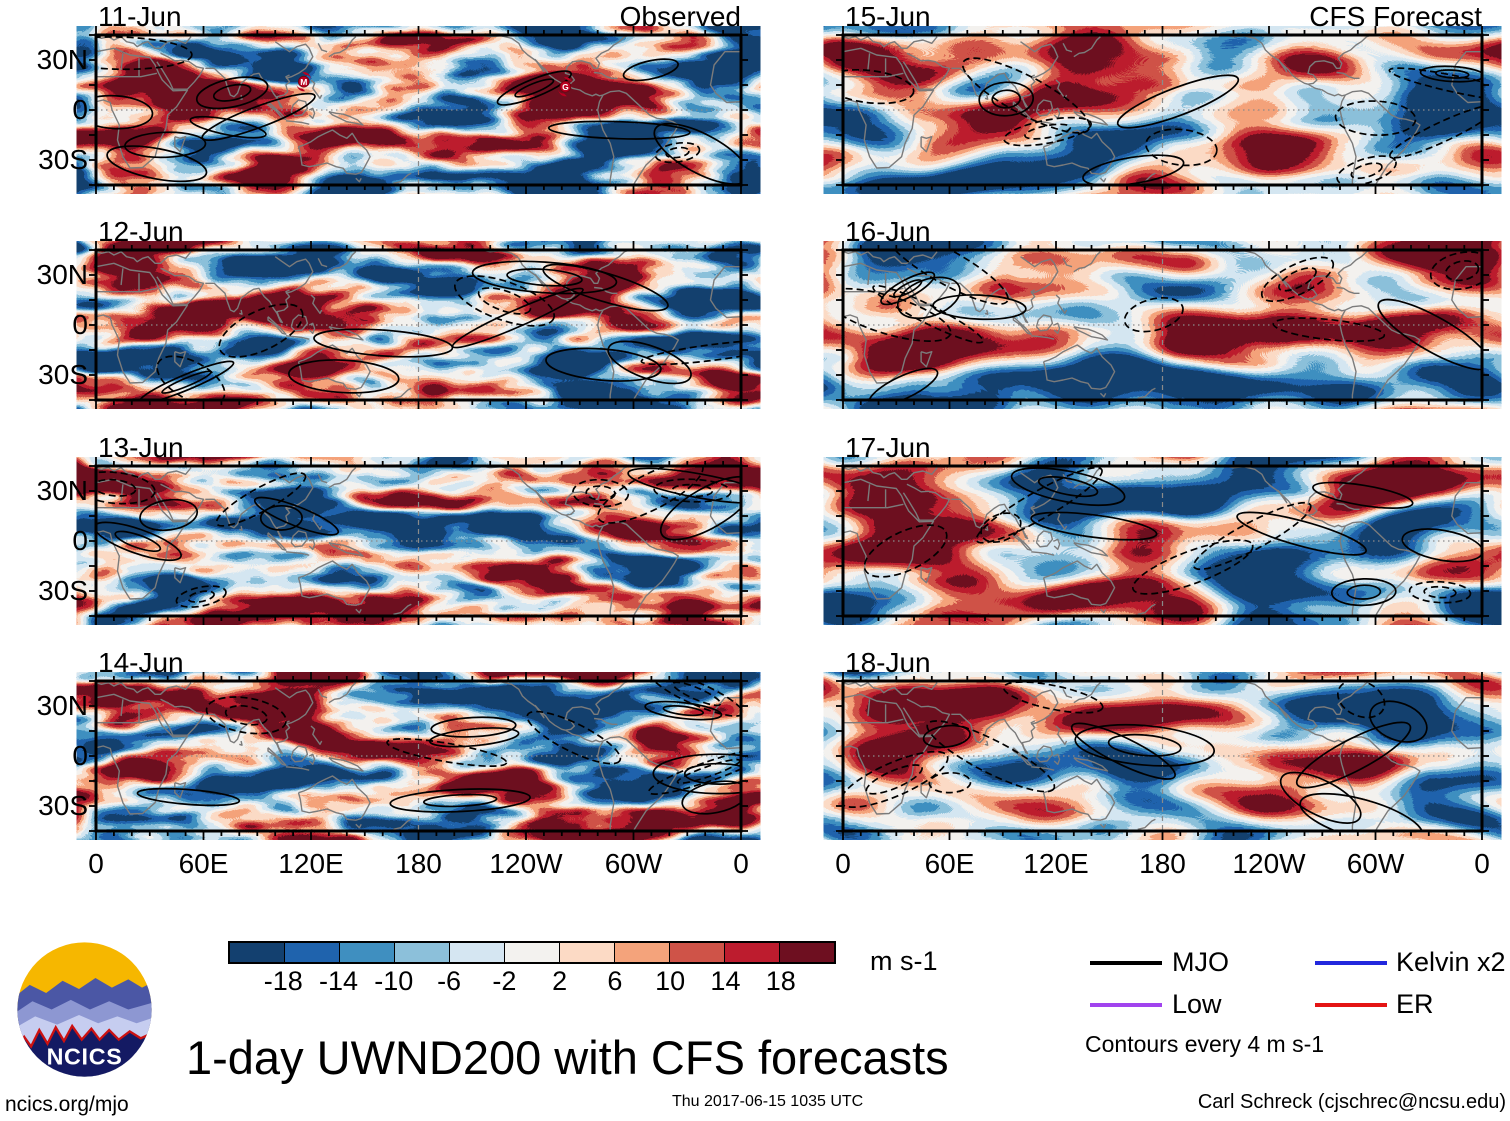 The height and width of the screenshot is (1121, 1510). I want to click on panel-source-label: CFS Forecast, so click(1395, 16).